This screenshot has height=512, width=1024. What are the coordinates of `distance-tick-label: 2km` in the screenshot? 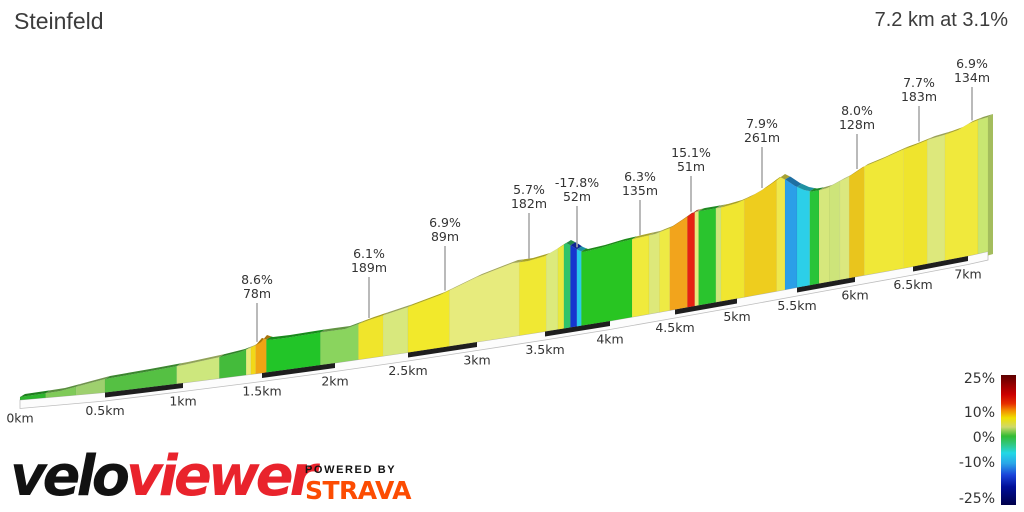 It's located at (334, 381).